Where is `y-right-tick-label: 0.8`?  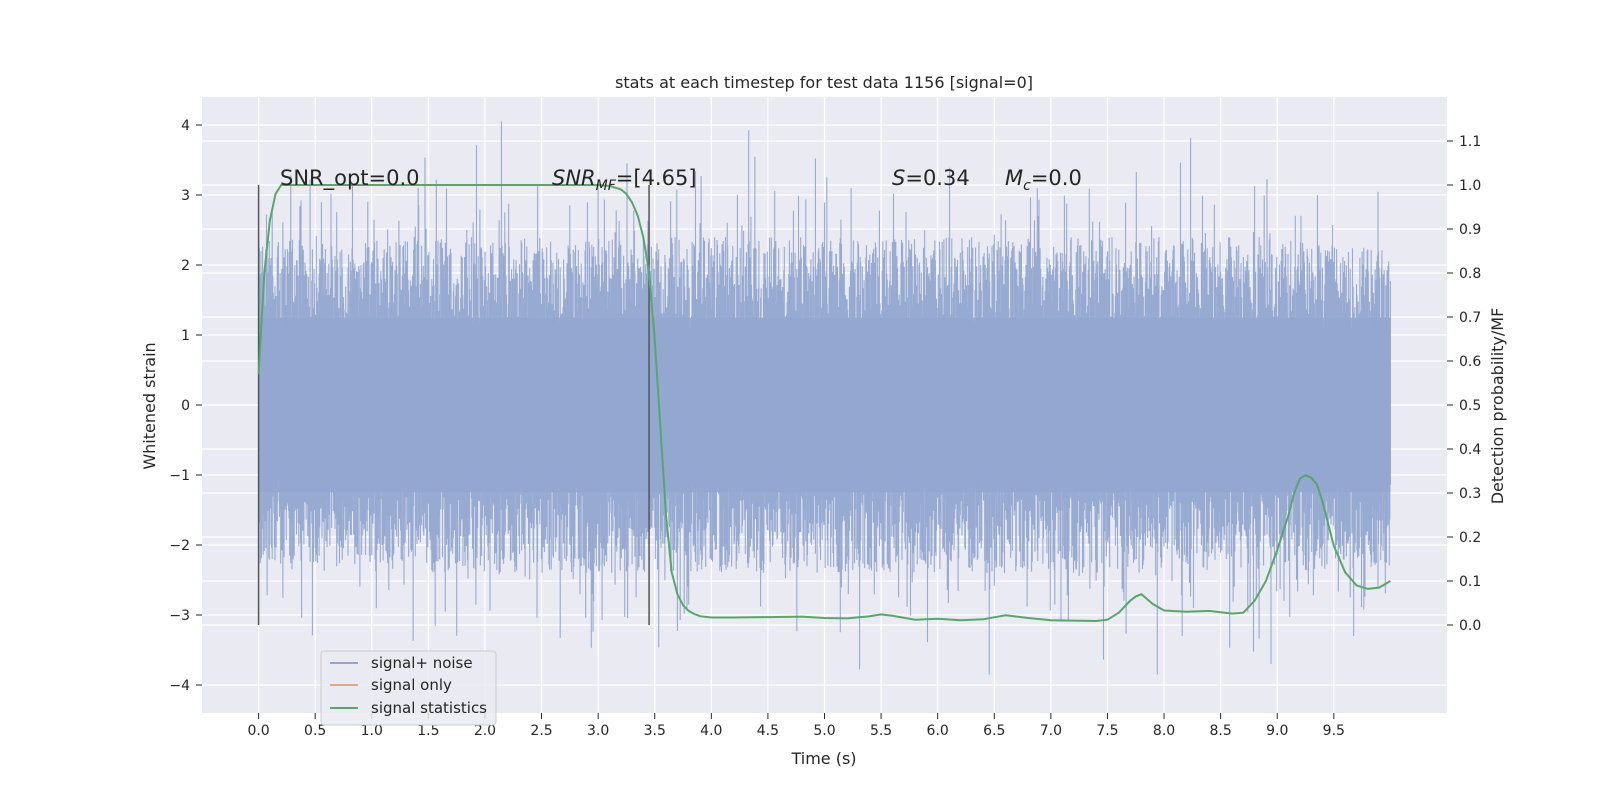
y-right-tick-label: 0.8 is located at coordinates (1470, 274).